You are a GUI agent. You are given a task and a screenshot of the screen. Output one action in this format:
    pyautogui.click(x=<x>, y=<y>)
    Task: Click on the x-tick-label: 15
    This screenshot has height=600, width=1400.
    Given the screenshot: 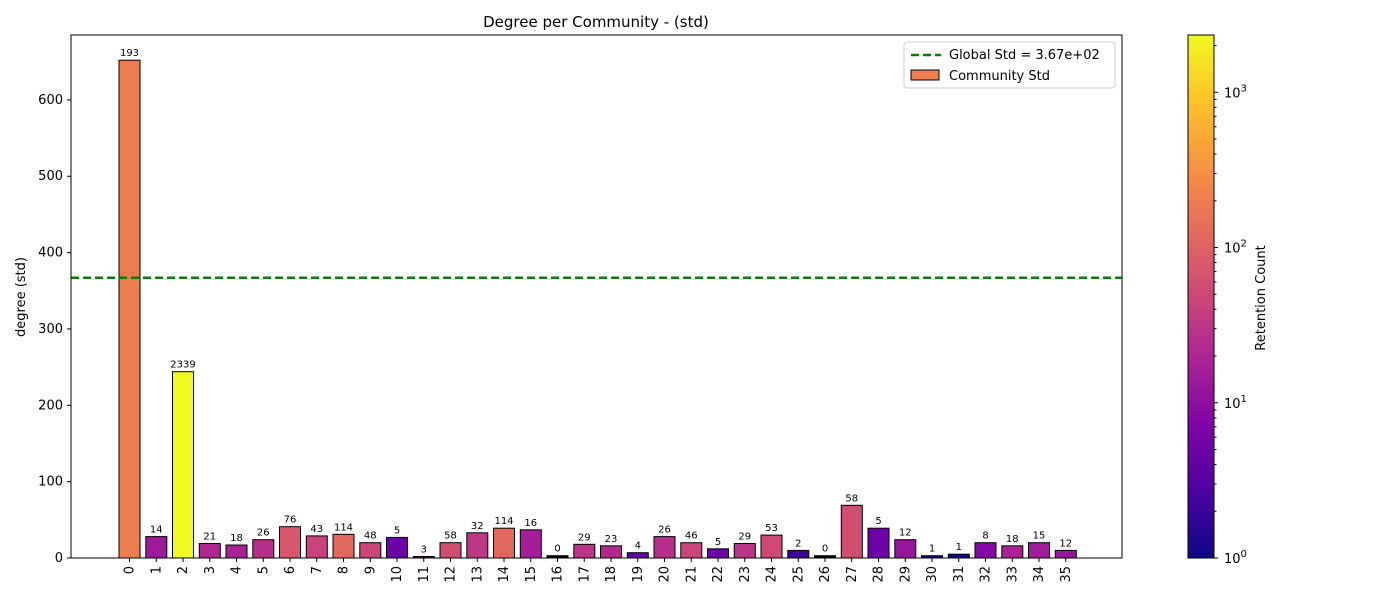 What is the action you would take?
    pyautogui.click(x=531, y=574)
    